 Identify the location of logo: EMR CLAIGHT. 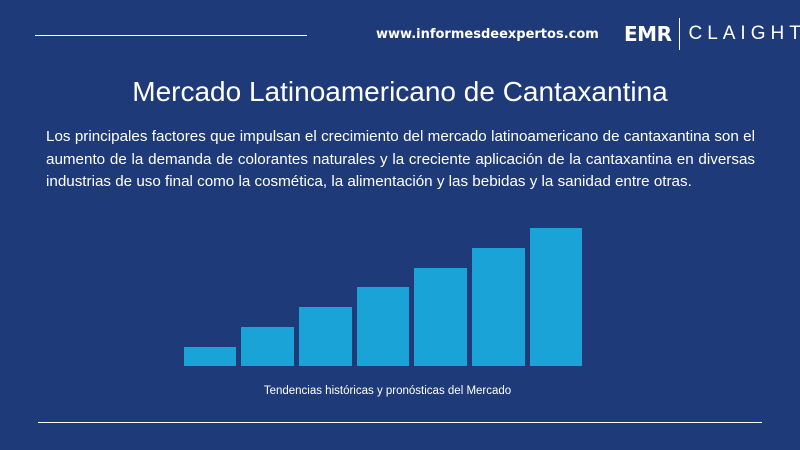
(712, 34).